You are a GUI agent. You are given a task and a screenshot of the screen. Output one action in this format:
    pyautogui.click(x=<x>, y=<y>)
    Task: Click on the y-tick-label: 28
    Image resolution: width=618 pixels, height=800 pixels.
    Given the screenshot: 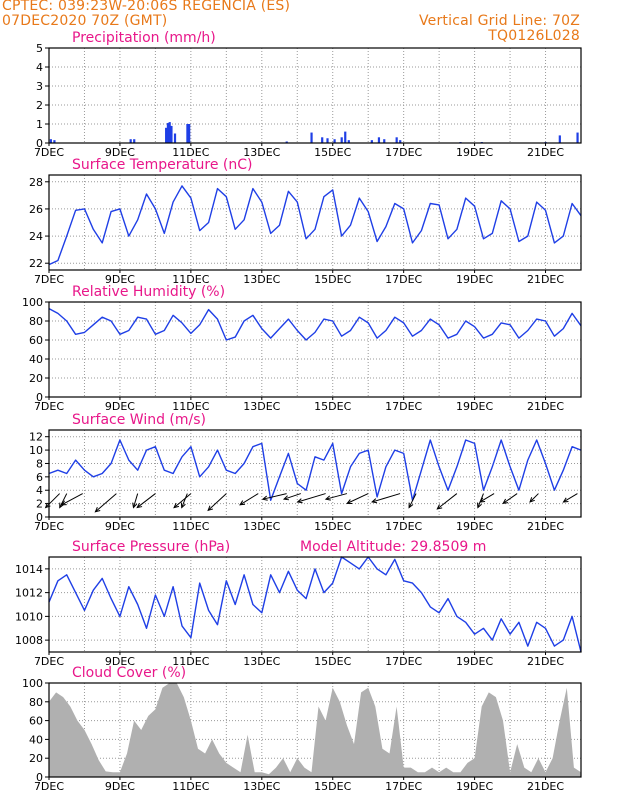 What is the action you would take?
    pyautogui.click(x=36, y=182)
    